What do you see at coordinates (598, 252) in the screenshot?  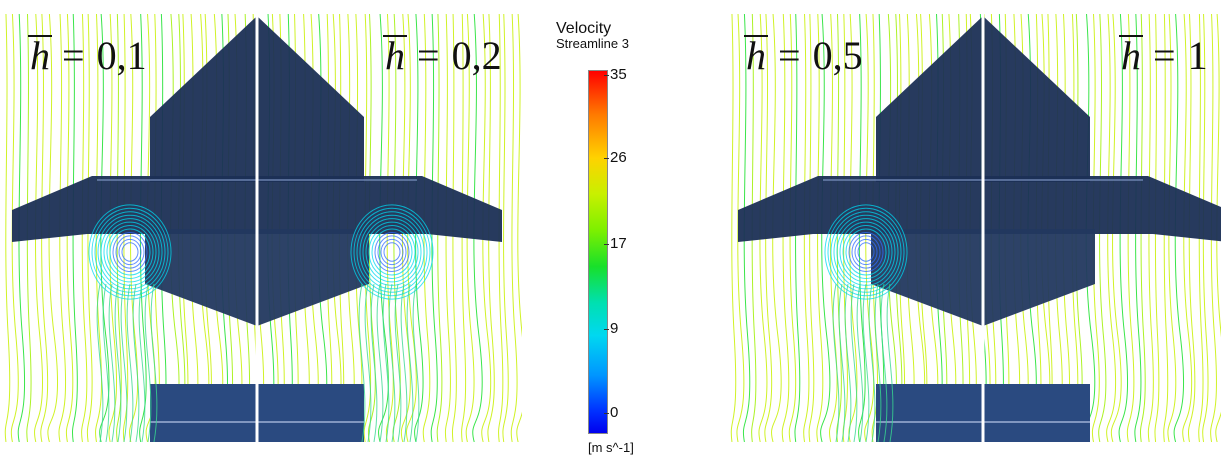 I see `legend-colorbar` at bounding box center [598, 252].